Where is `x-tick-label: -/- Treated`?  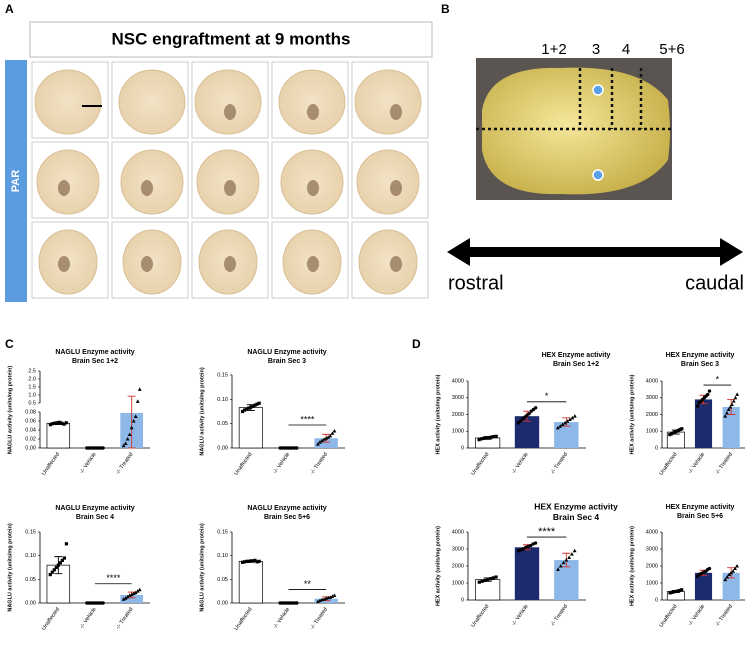
x-tick-label: -/- Treated is located at coordinates (559, 464).